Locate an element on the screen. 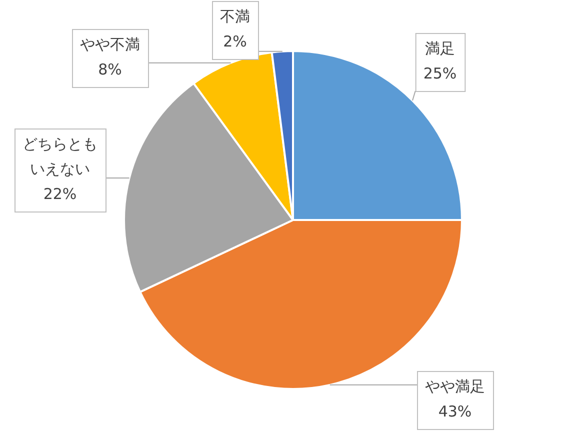 The width and height of the screenshot is (585, 442). data-label: 2% is located at coordinates (235, 41).